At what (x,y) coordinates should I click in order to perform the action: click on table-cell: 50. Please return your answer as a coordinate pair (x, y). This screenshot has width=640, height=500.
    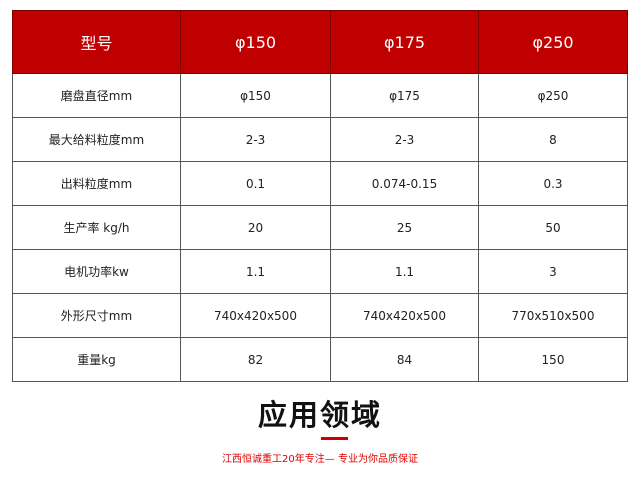
    Looking at the image, I should click on (553, 227).